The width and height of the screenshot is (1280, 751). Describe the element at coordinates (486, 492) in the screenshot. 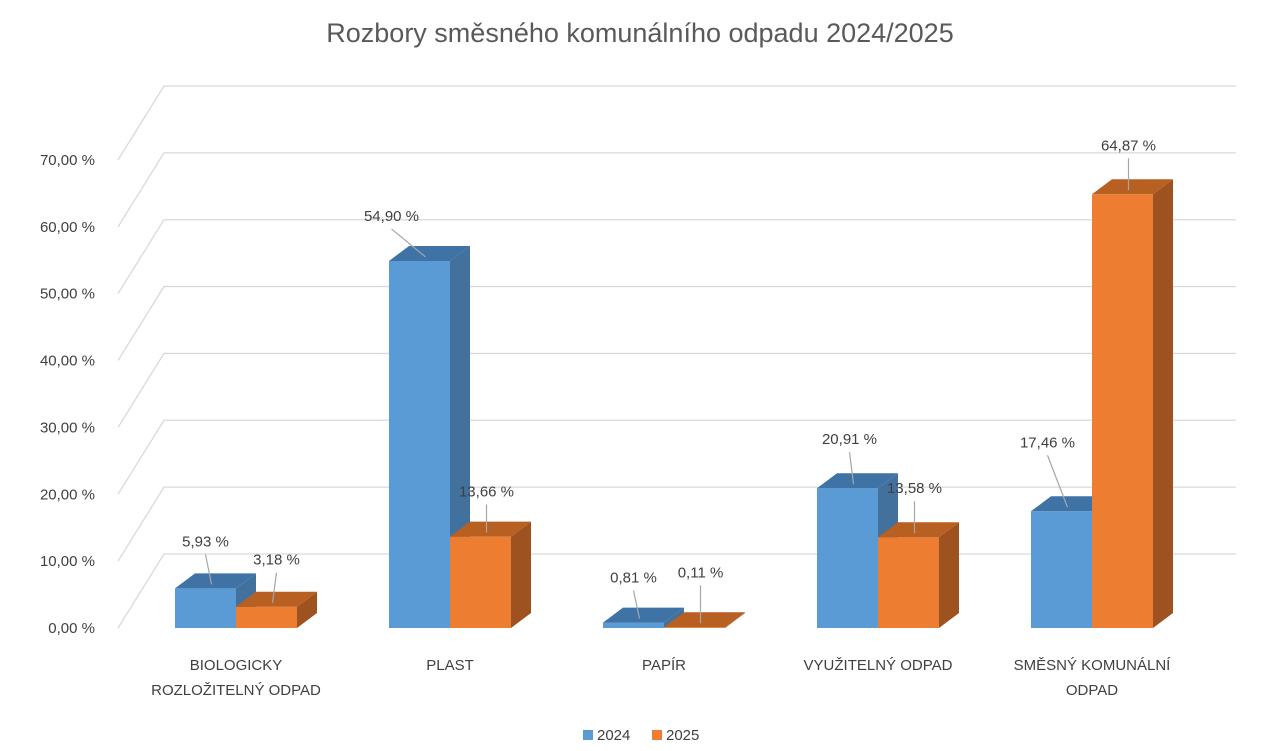

I see `data-label-2025-1: 13,66 %` at that location.